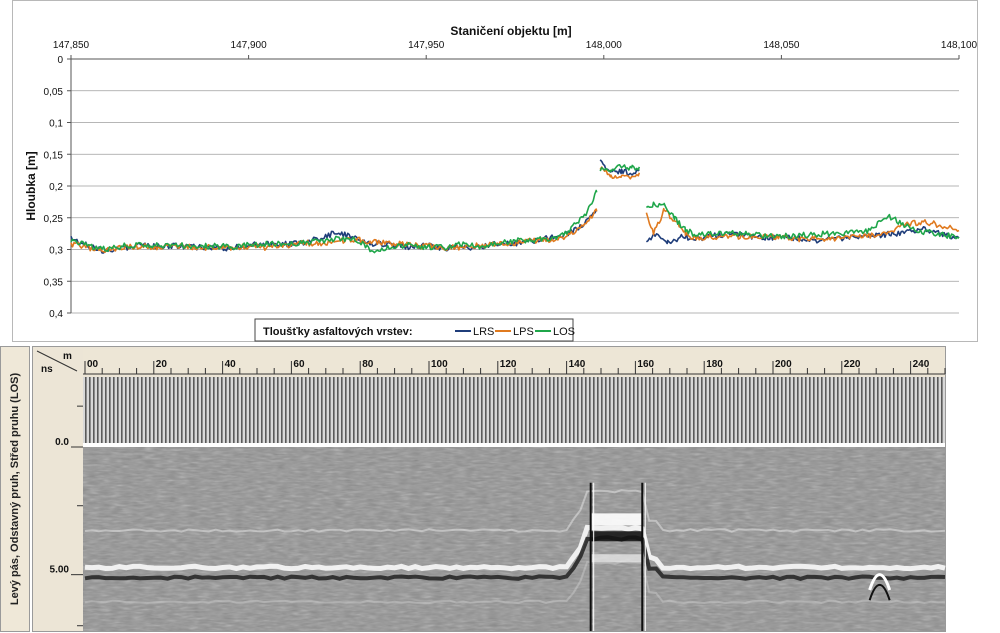 The height and width of the screenshot is (633, 1000). I want to click on legend-label-lrs: LRS, so click(483, 332).